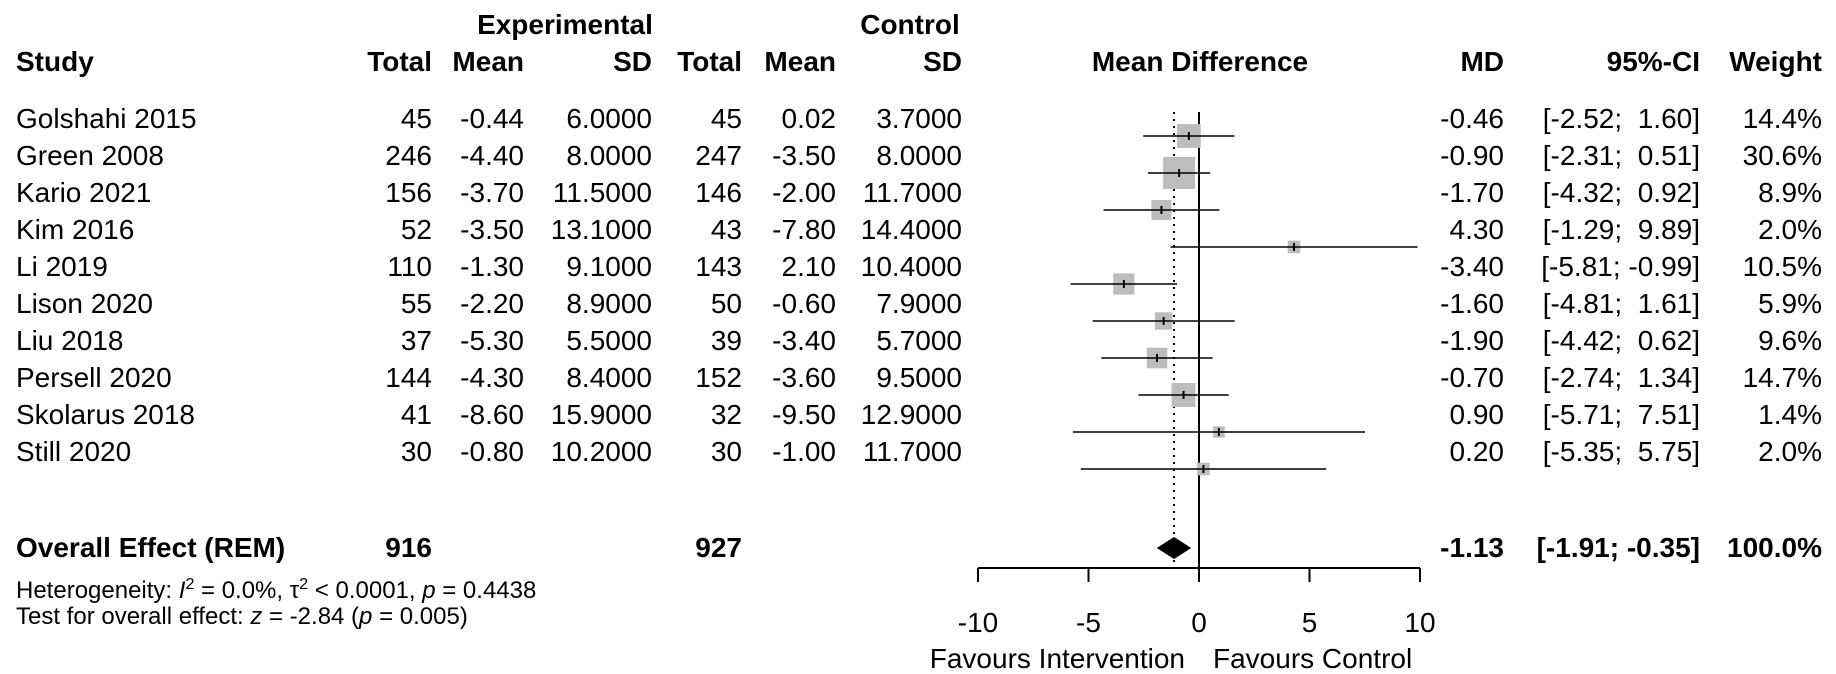  What do you see at coordinates (1199, 622) in the screenshot?
I see `x-tick-label: 0` at bounding box center [1199, 622].